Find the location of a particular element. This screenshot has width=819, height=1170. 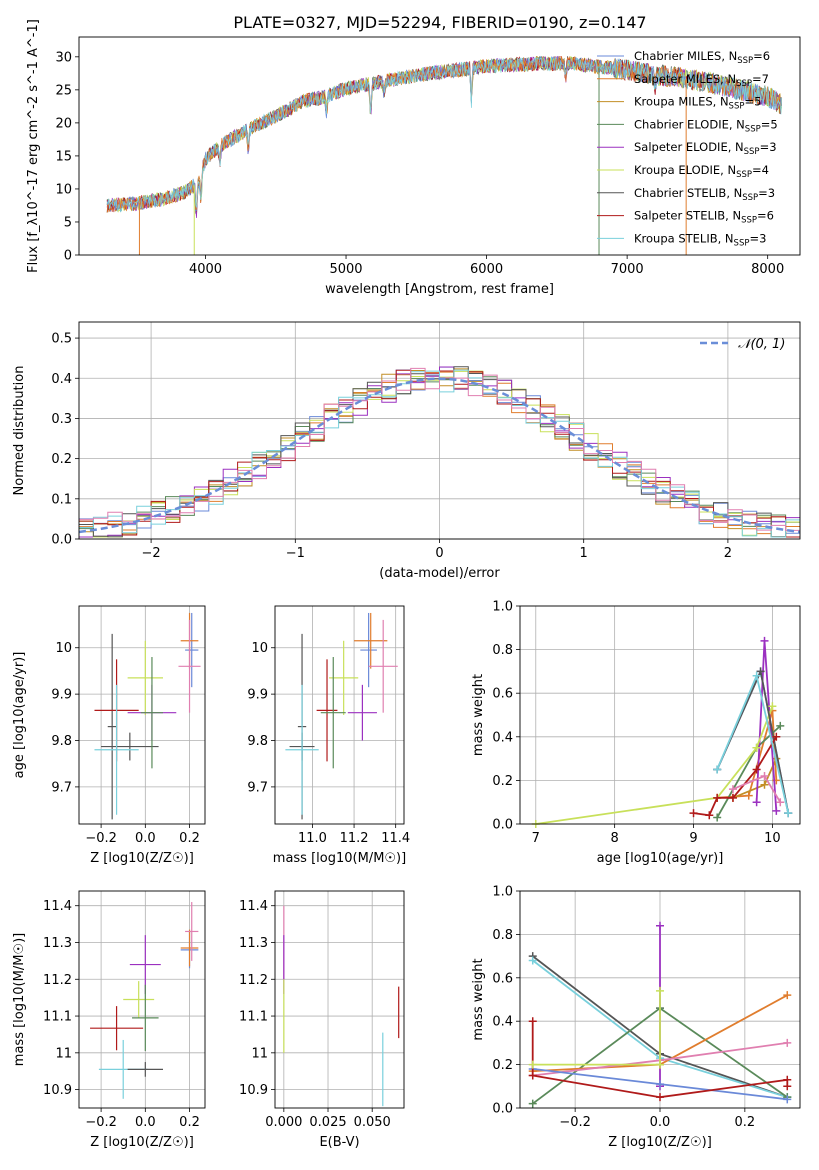

x-tick-label: 10 is located at coordinates (772, 838).